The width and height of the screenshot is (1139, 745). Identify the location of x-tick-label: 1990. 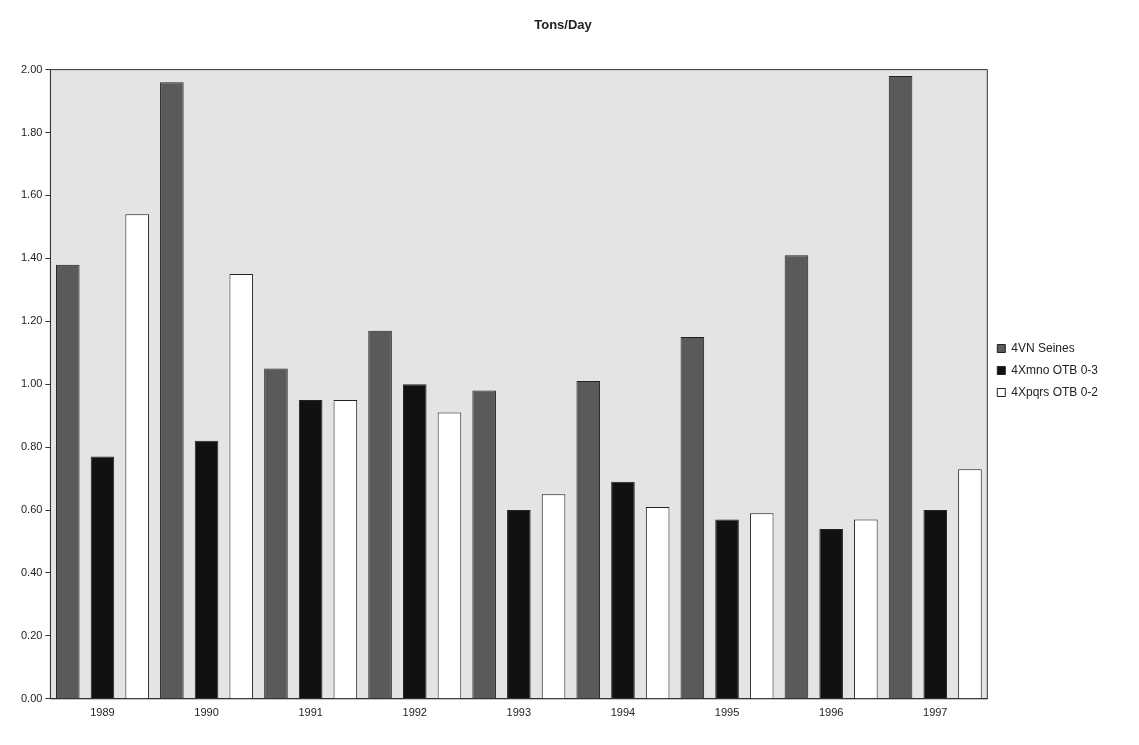
(206, 712).